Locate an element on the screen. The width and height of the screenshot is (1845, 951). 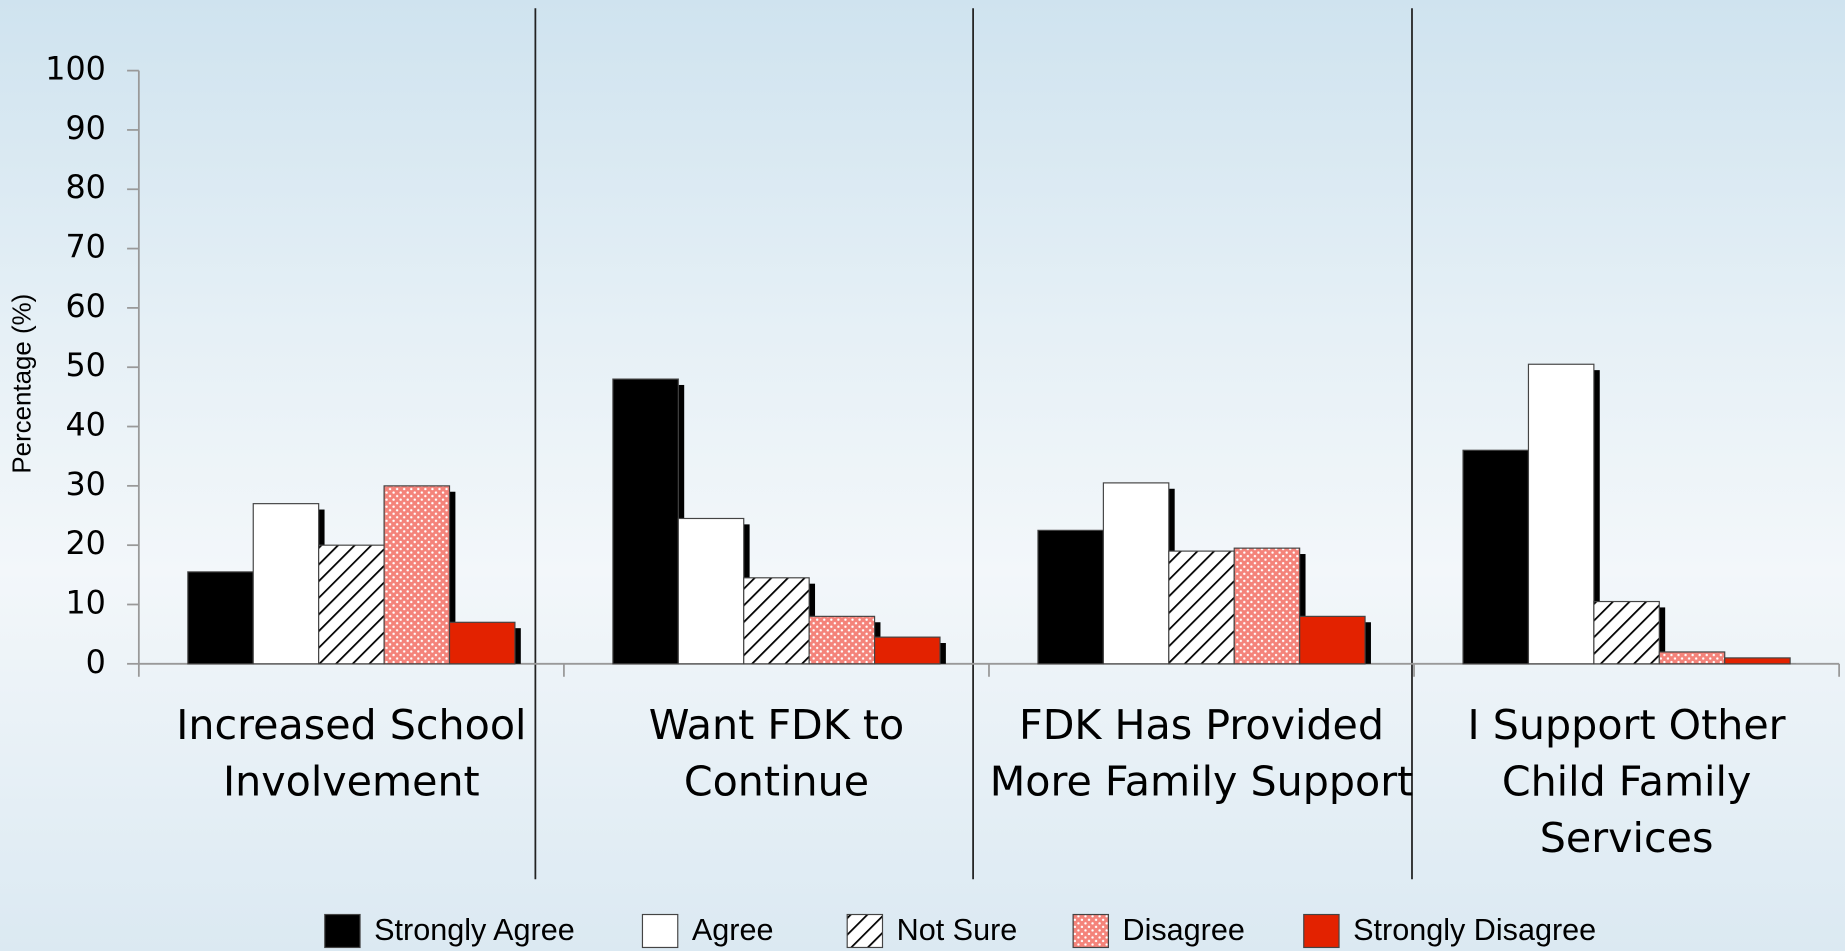
y-tick-label: 80 is located at coordinates (85, 188).